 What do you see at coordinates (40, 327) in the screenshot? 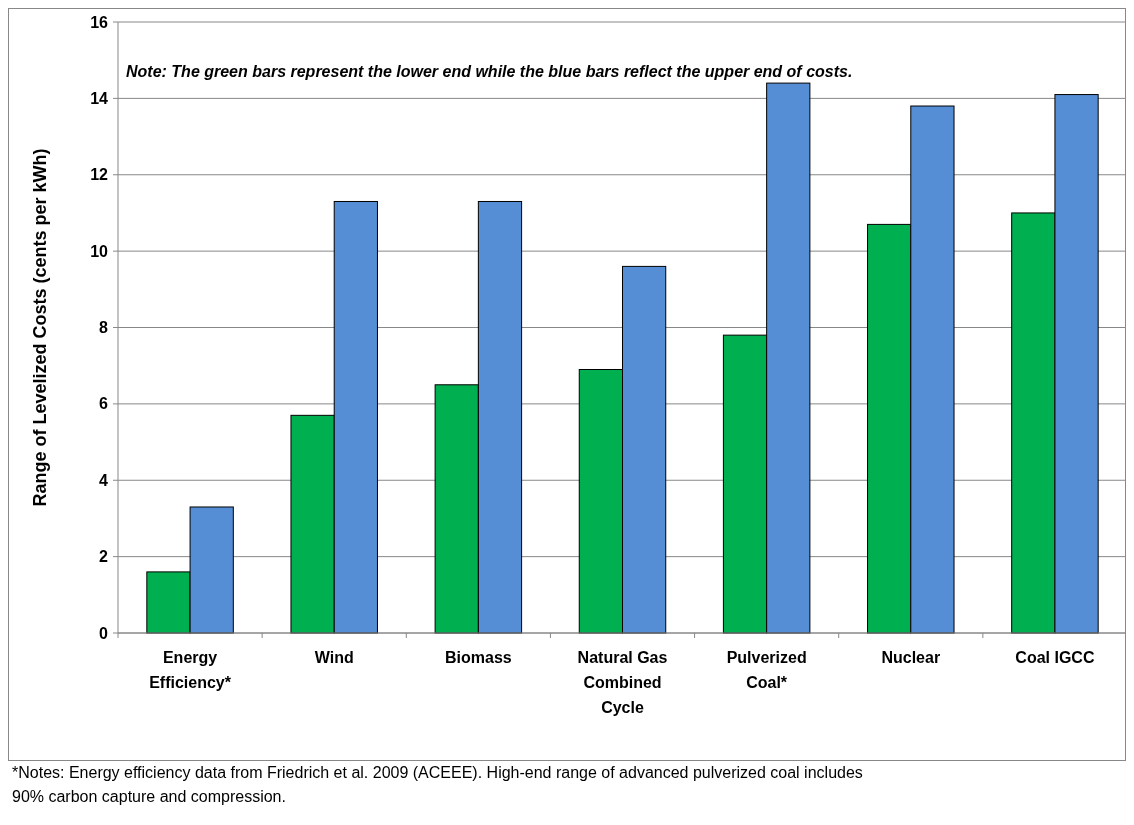
I see `y-axis-title: Range of Levelized Costs (cents per kWh)` at bounding box center [40, 327].